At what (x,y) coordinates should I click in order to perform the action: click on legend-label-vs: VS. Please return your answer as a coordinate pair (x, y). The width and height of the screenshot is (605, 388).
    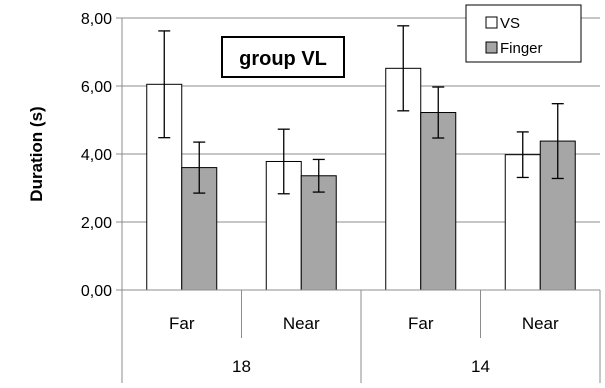
    Looking at the image, I should click on (510, 23).